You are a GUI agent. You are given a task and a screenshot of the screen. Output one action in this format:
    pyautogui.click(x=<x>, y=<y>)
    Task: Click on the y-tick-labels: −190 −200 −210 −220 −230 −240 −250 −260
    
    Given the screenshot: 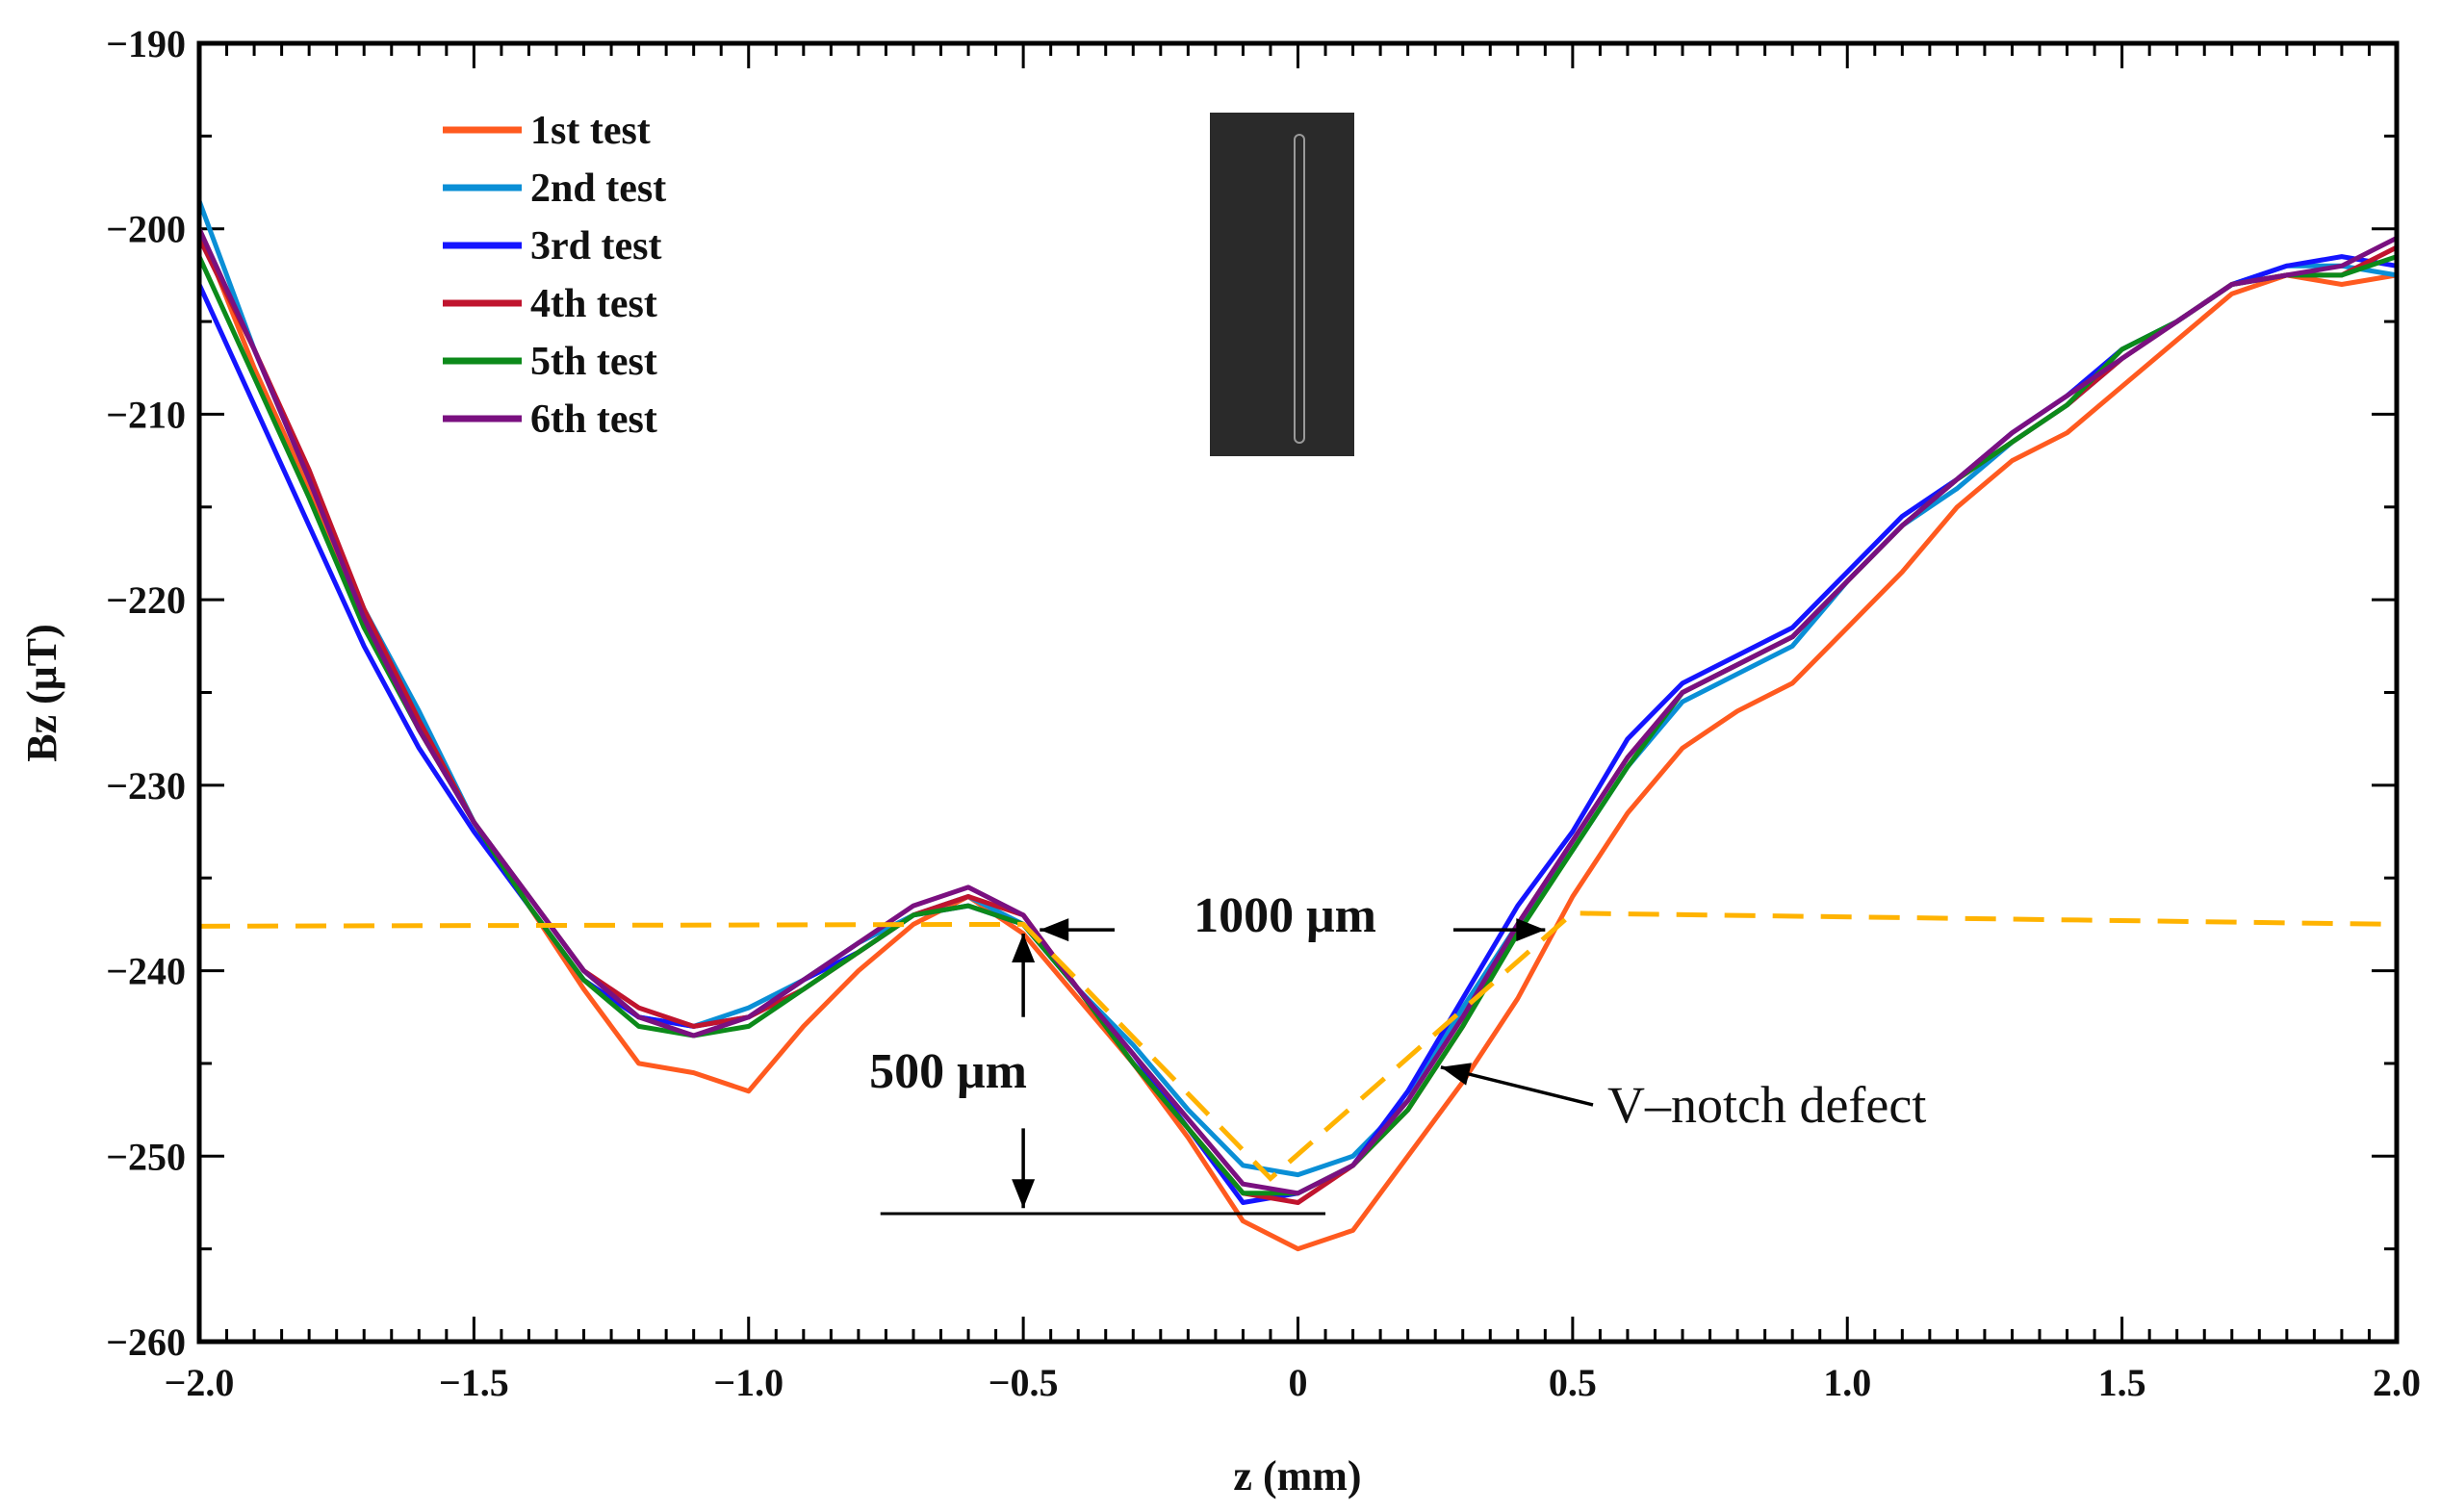 What is the action you would take?
    pyautogui.click(x=146, y=693)
    